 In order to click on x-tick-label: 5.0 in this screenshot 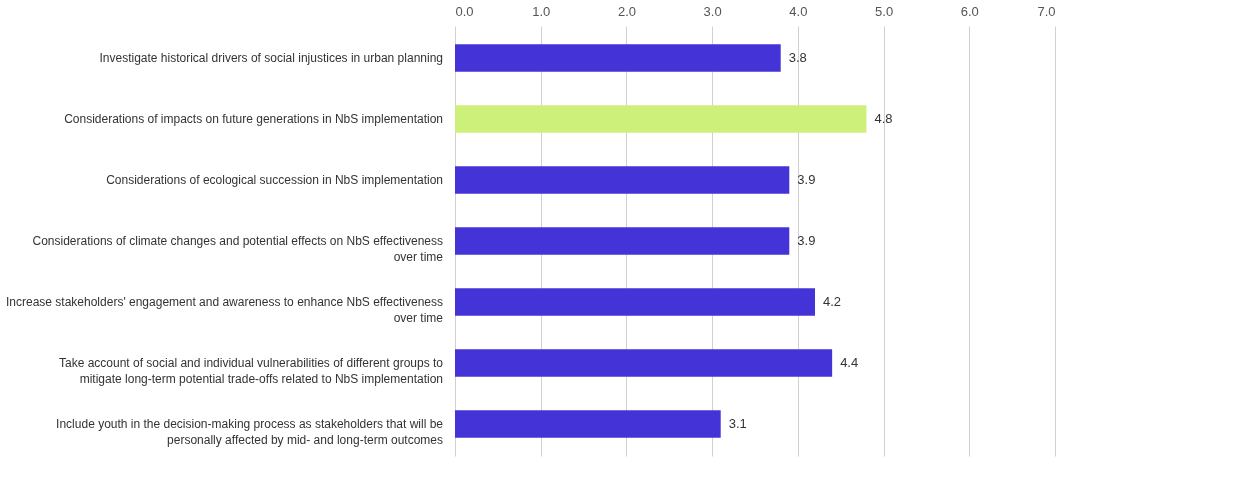, I will do `click(884, 11)`.